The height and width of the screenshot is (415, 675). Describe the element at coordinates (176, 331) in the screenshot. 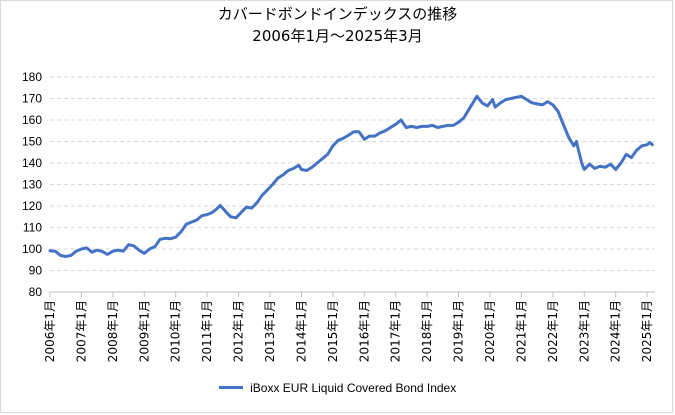

I see `x-tick-label: 2010年1月` at that location.